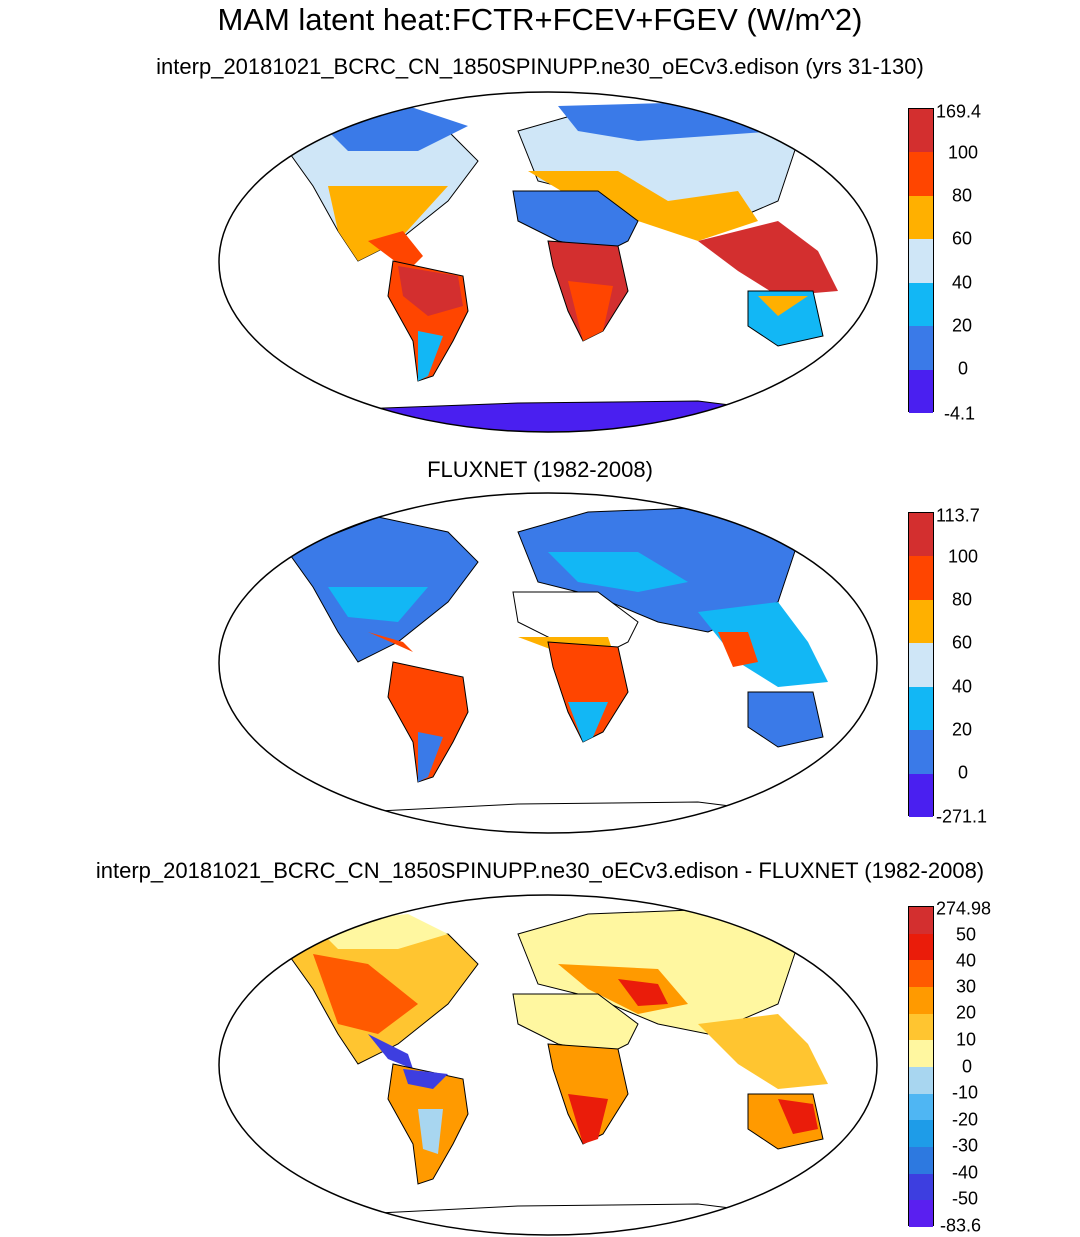  I want to click on cb-model-label-0: 169.4, so click(959, 111).